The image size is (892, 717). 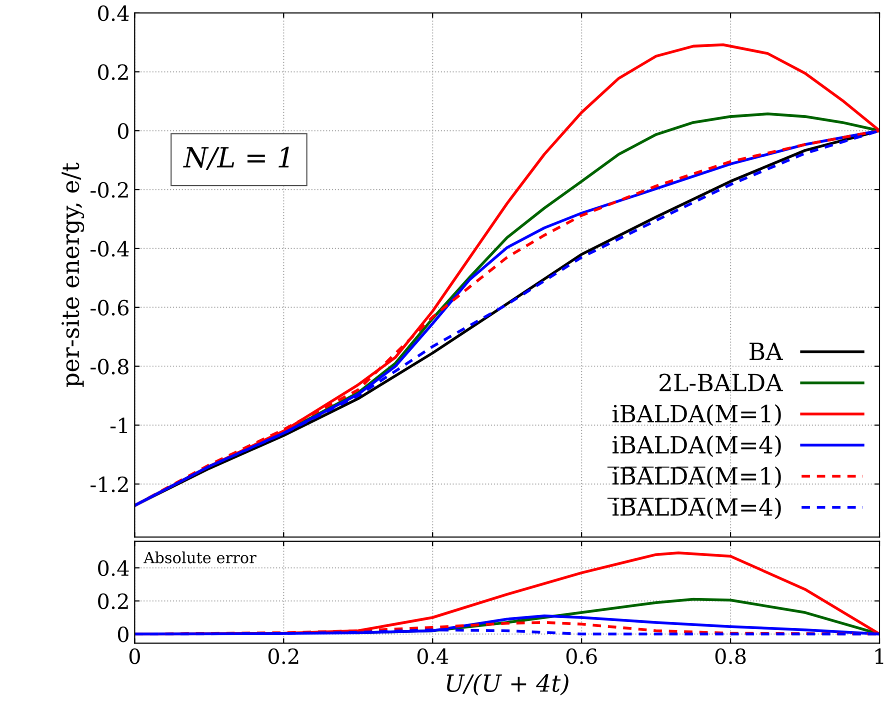 I want to click on y-tick-label: -1, so click(x=118, y=426).